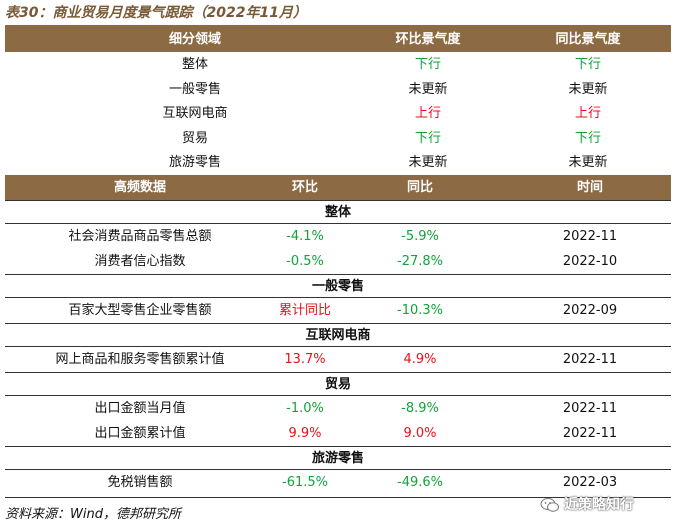  I want to click on date-value: 2022-09, so click(590, 310).